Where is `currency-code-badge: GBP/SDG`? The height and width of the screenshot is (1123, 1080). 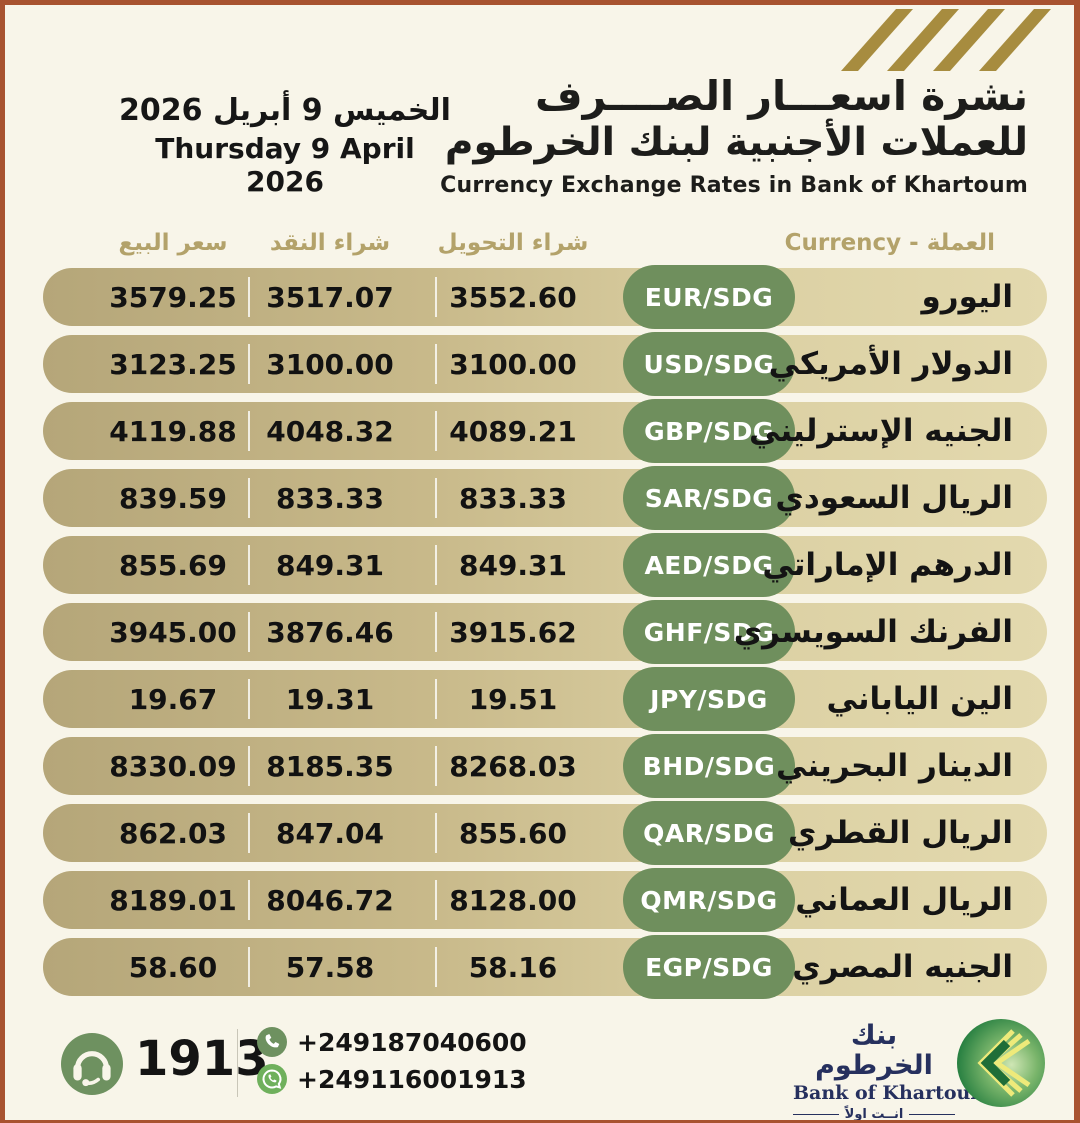 currency-code-badge: GBP/SDG is located at coordinates (709, 431).